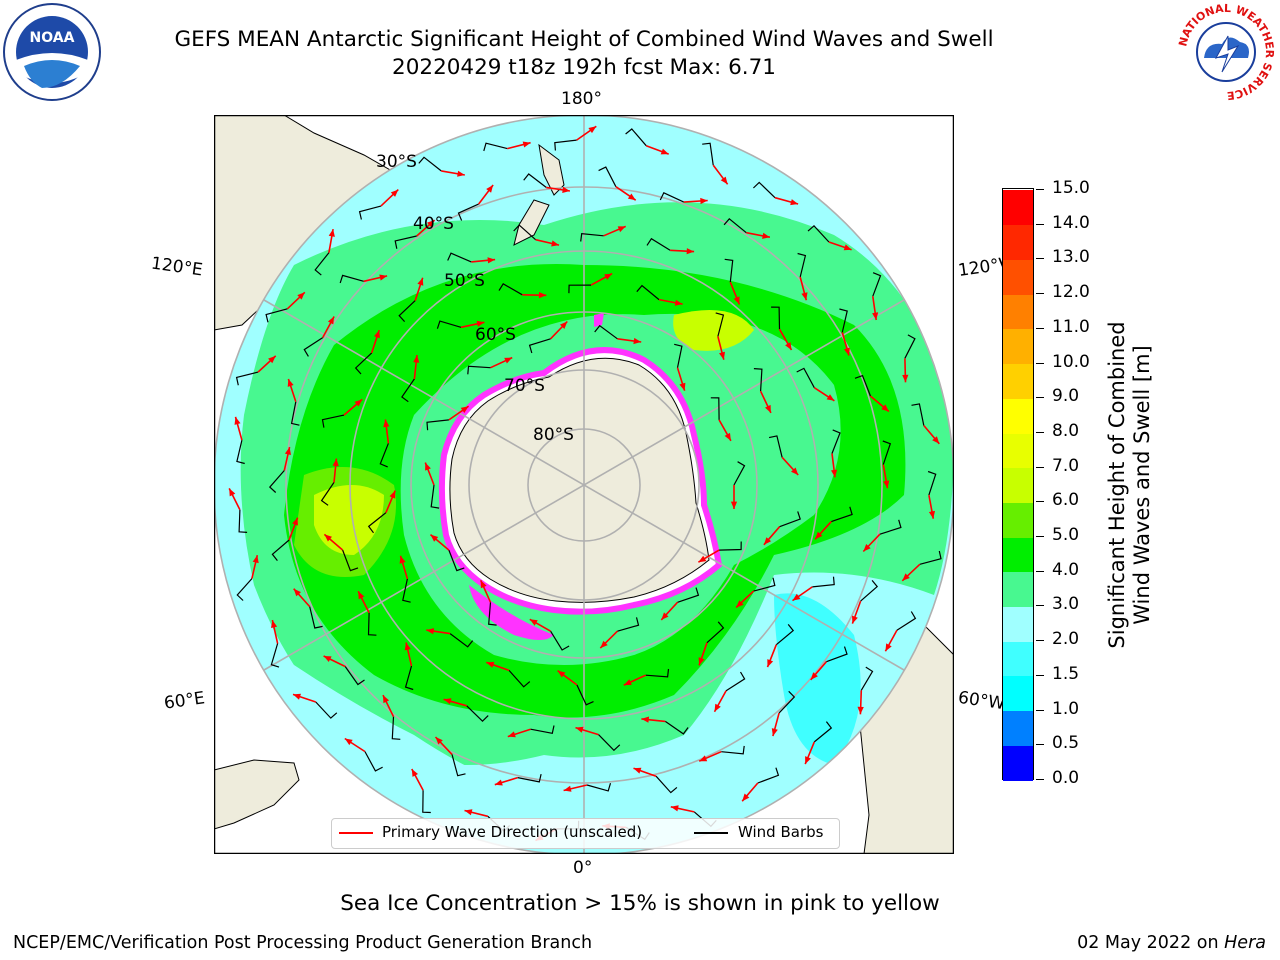 This screenshot has height=960, width=1280. Describe the element at coordinates (1226, 52) in the screenshot. I see `nws-logo: NATIONAL WEATHER SERVICE` at that location.